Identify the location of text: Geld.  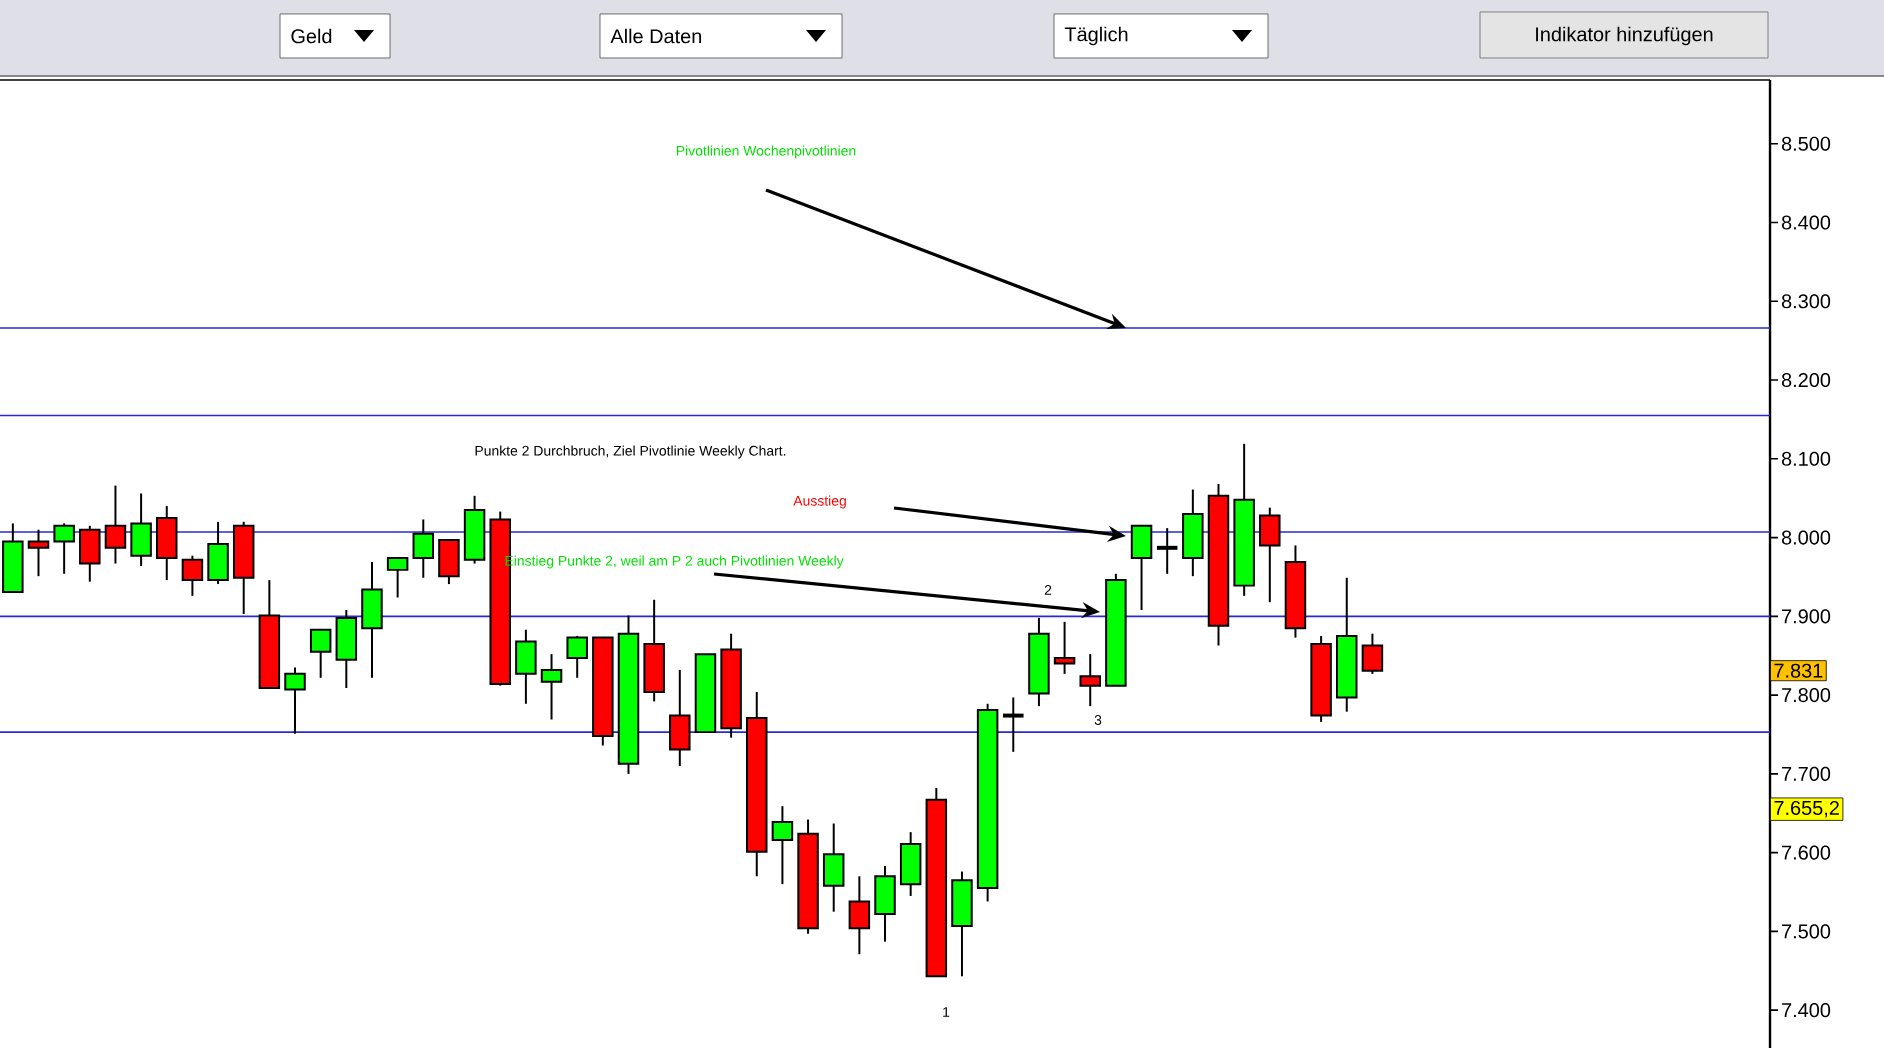
(311, 36).